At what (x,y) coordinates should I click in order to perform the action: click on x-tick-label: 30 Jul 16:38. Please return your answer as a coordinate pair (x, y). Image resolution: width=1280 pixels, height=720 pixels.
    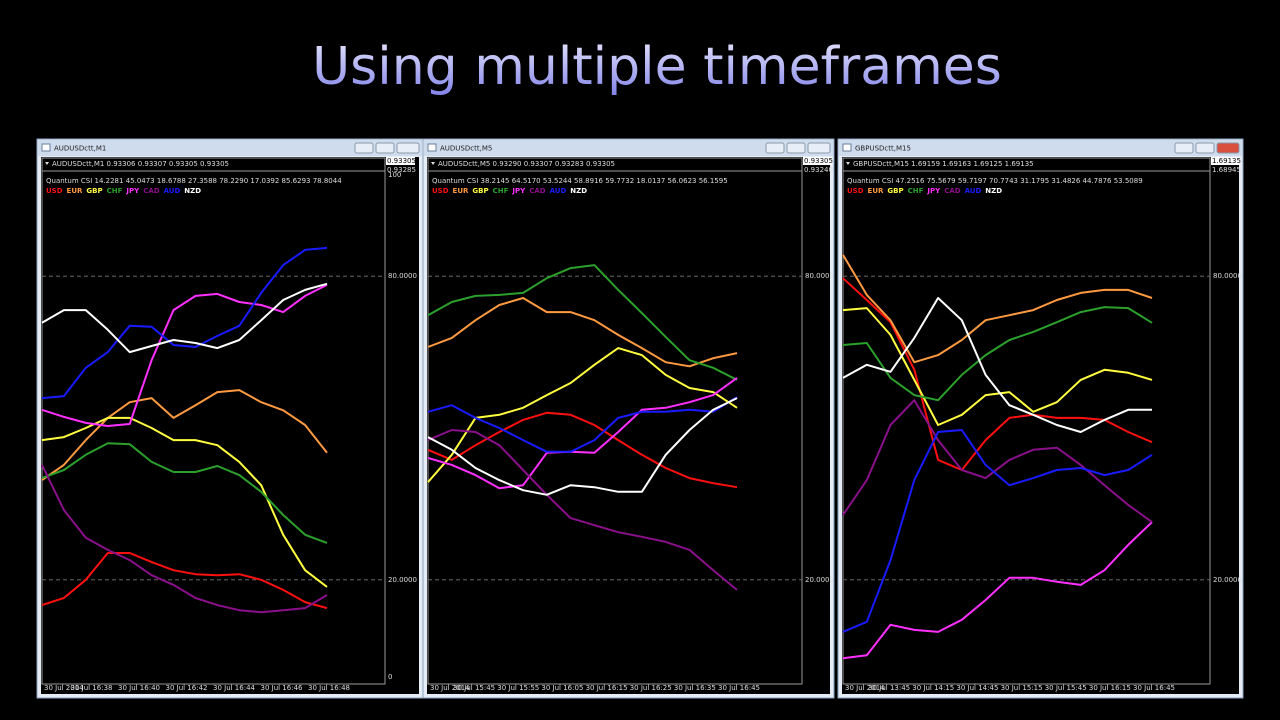
    Looking at the image, I should click on (92, 688).